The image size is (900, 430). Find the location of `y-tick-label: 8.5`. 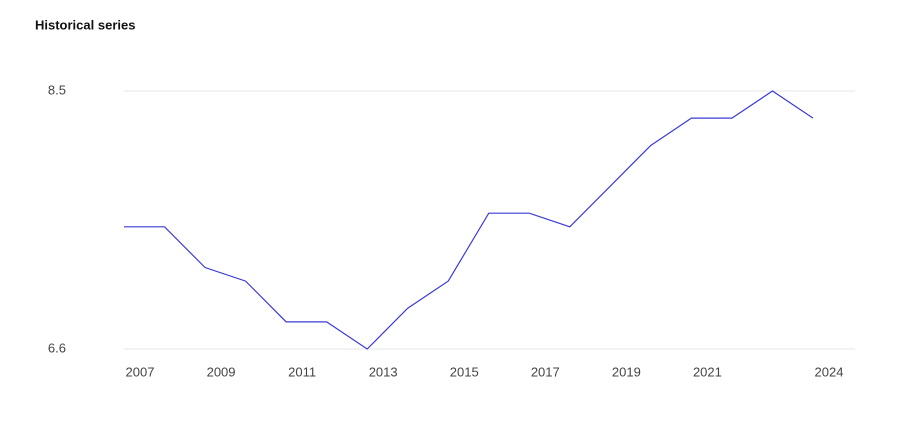

y-tick-label: 8.5 is located at coordinates (57, 89).